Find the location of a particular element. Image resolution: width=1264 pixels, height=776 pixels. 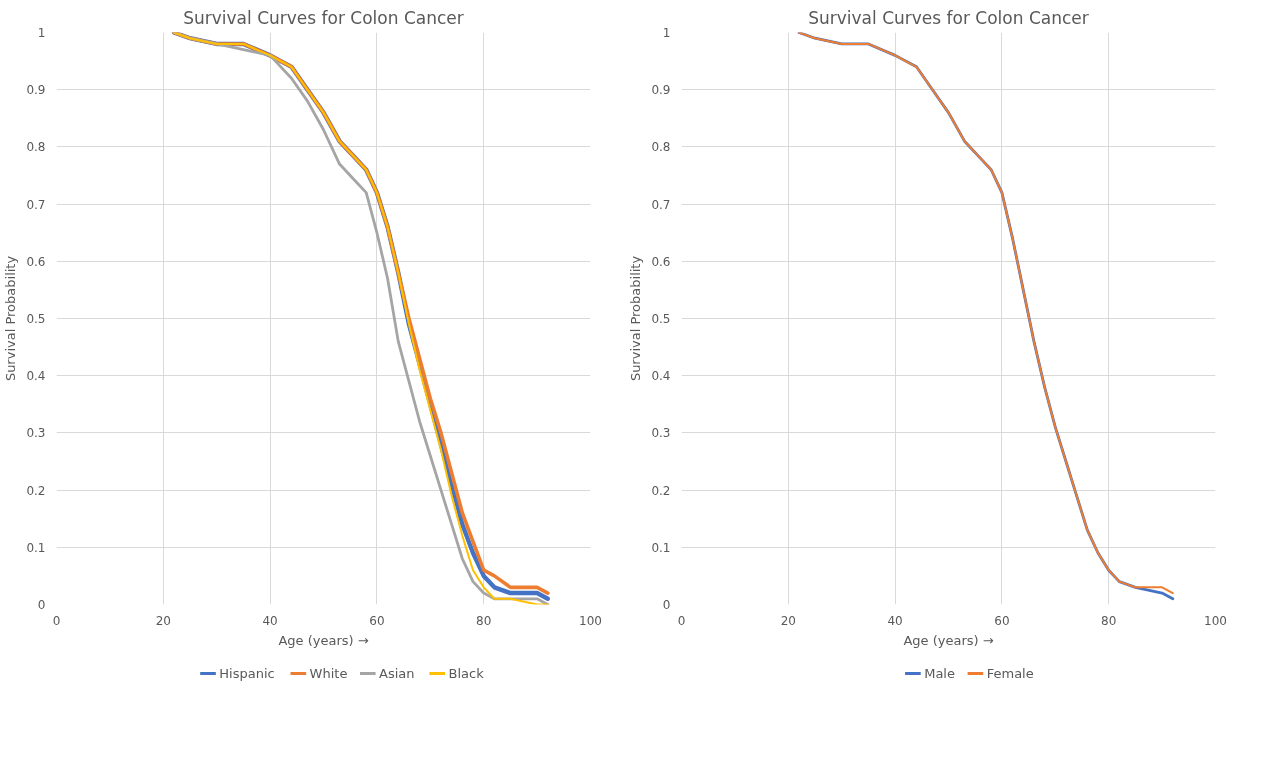

legend-label: Black is located at coordinates (466, 673).